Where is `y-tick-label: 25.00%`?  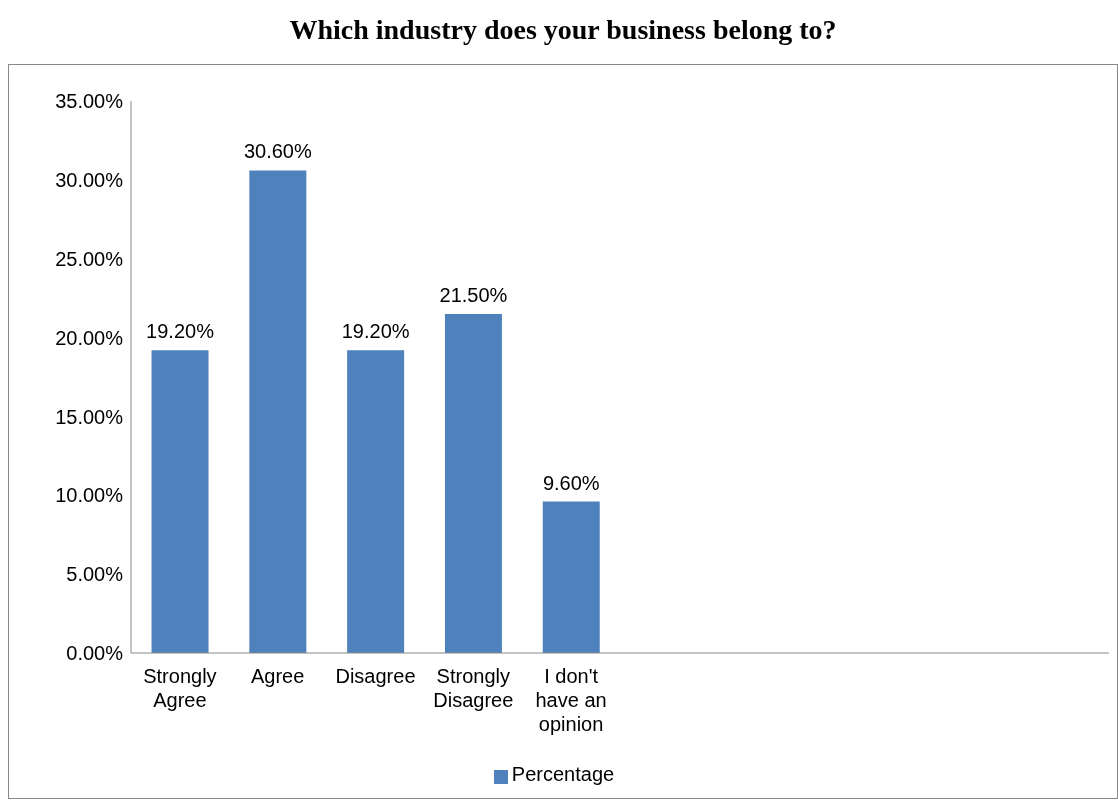 y-tick-label: 25.00% is located at coordinates (89, 258).